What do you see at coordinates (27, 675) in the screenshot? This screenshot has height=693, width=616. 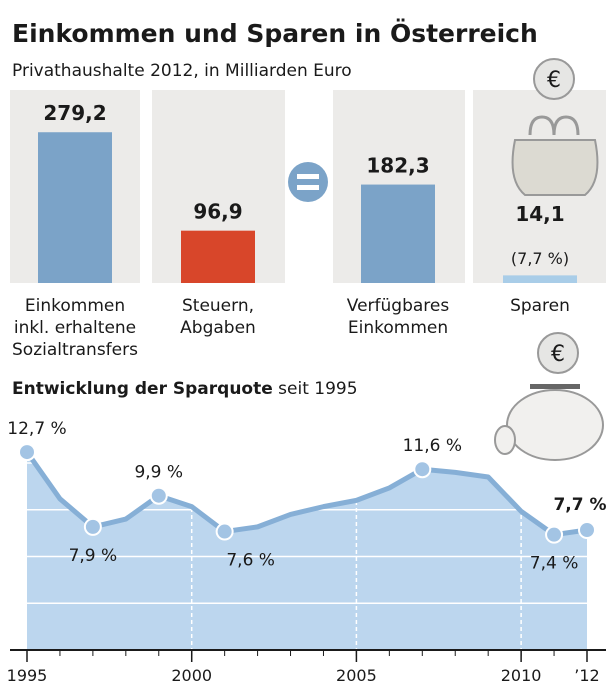 I see `x-tick-label: 1995` at bounding box center [27, 675].